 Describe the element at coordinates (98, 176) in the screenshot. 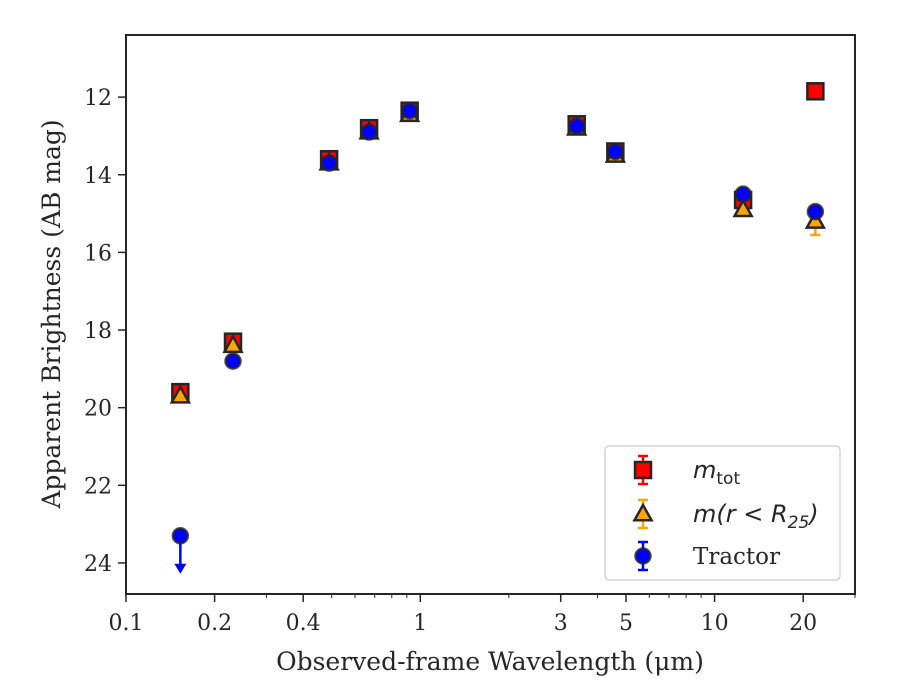

I see `y-tick-label: 14` at that location.